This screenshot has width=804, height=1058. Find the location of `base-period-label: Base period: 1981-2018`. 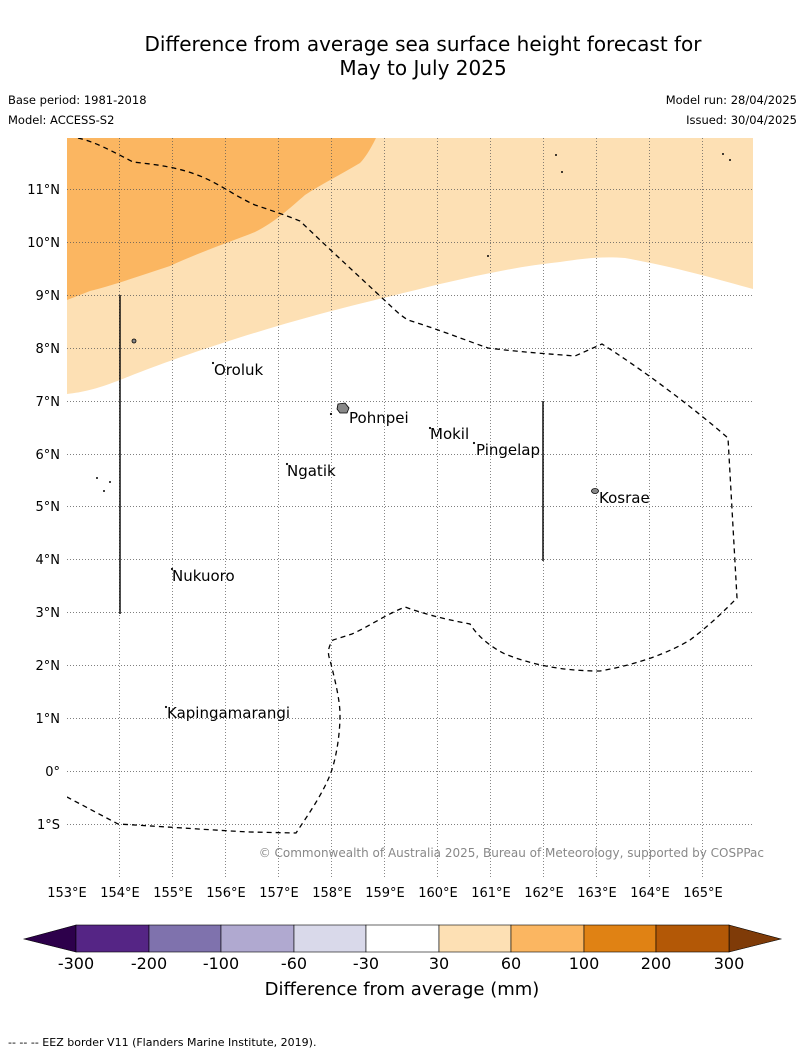

base-period-label: Base period: 1981-2018 is located at coordinates (77, 100).